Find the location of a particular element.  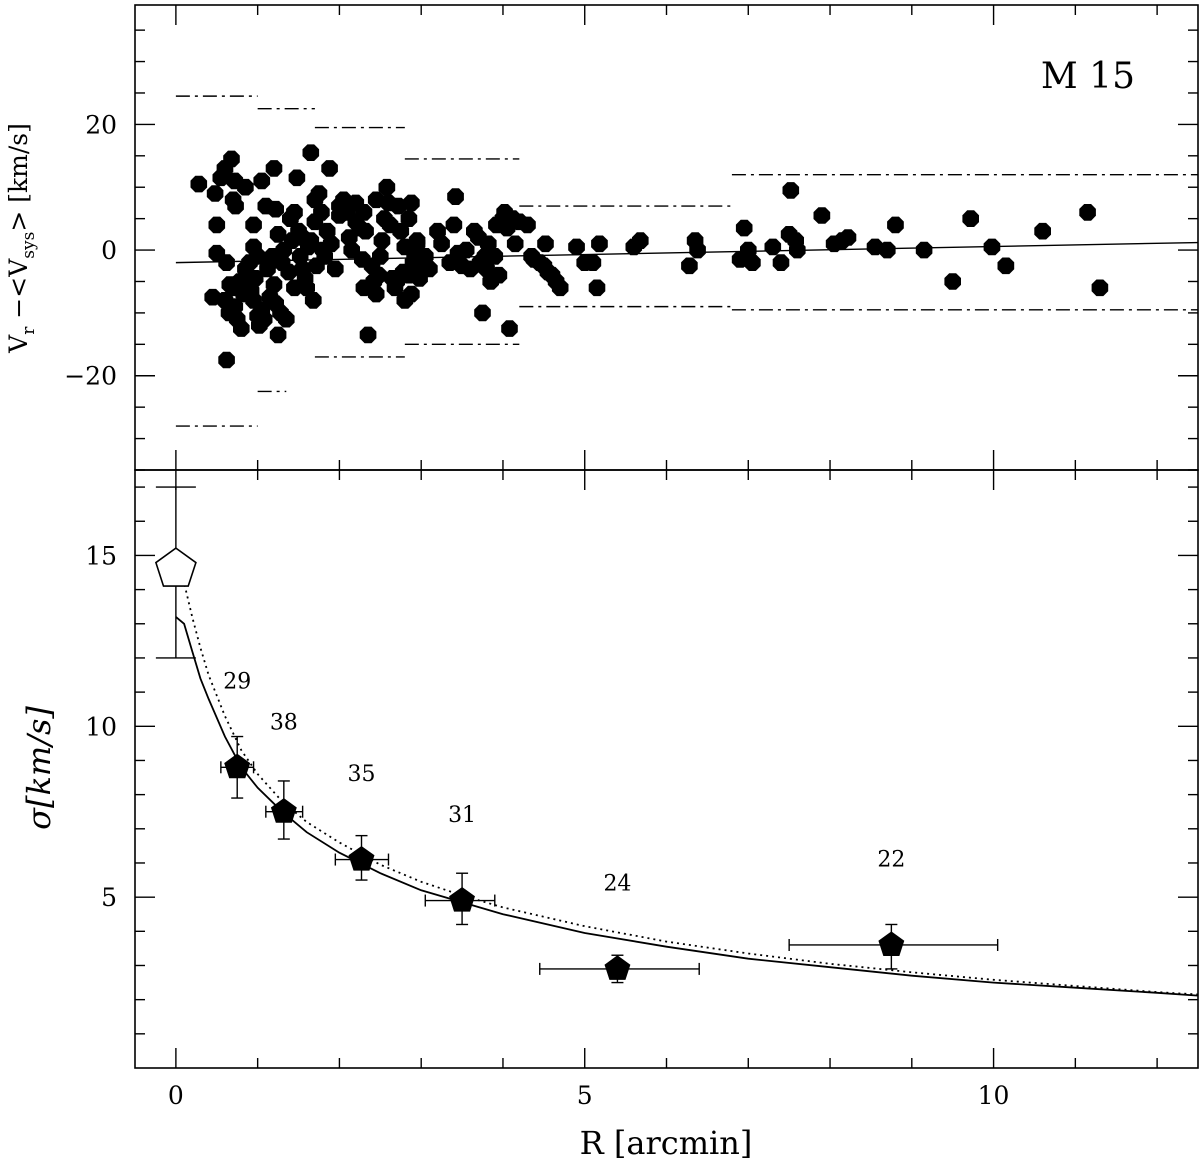

x-tick-label: 5 is located at coordinates (585, 1095).